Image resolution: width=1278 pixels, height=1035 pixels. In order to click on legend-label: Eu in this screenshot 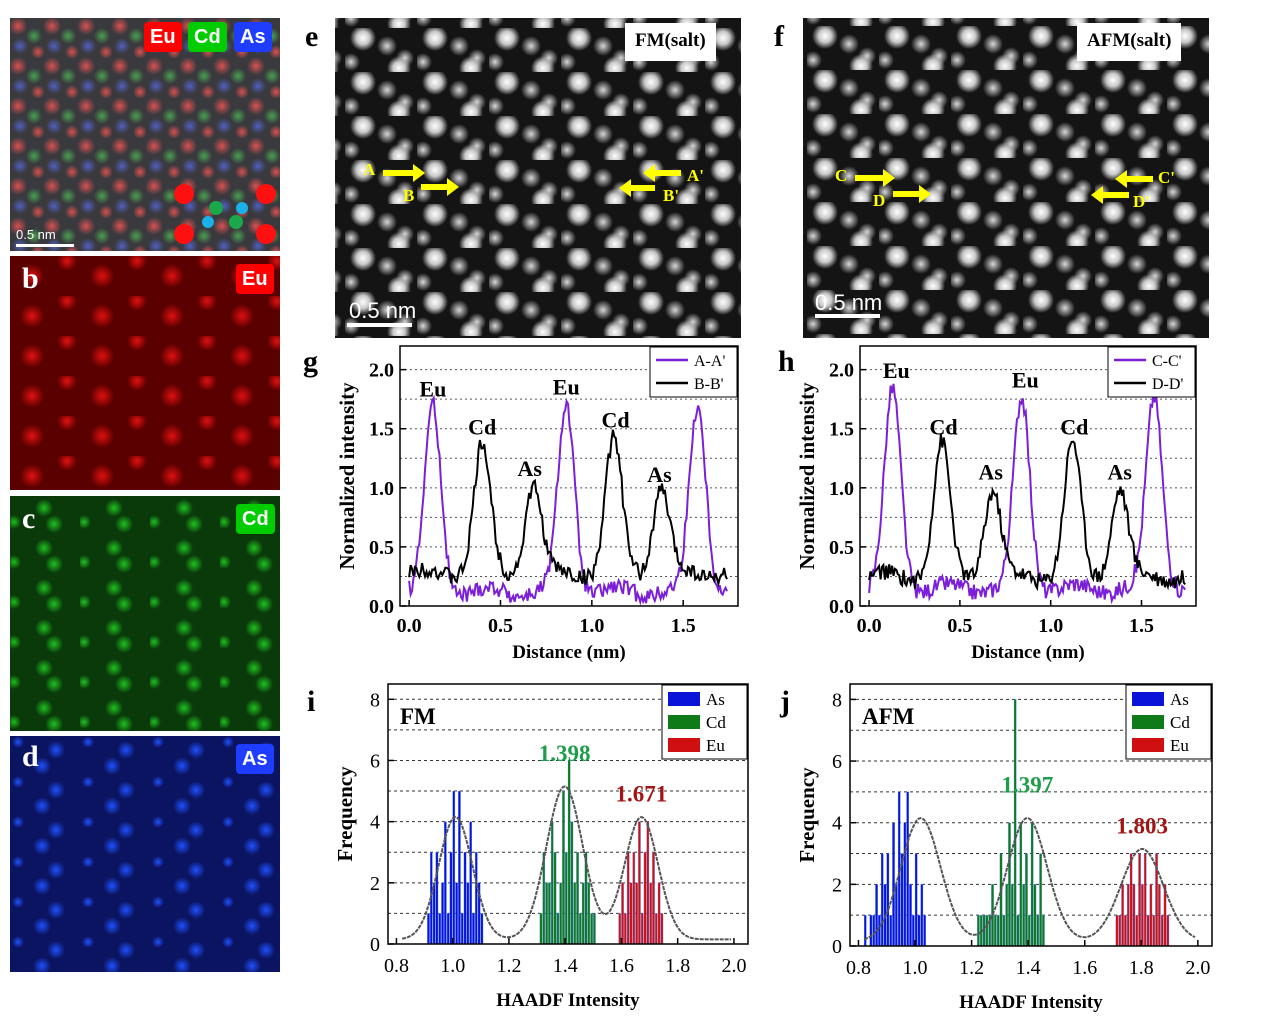, I will do `click(1179, 745)`.